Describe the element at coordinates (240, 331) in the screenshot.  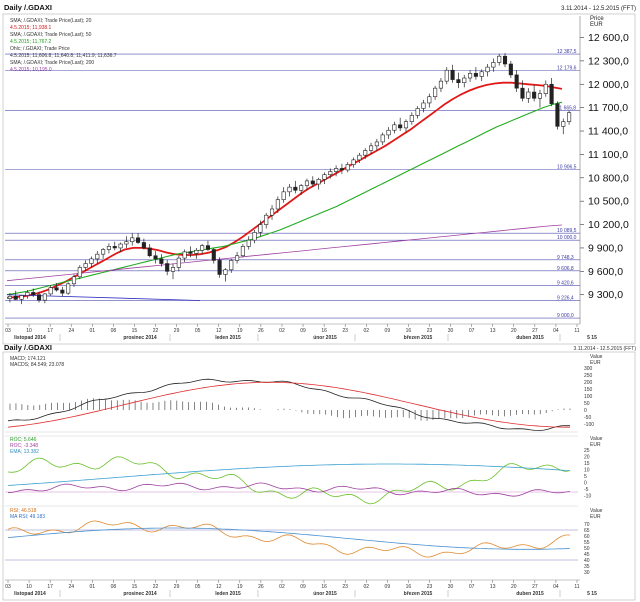
I see `date-tick-label: 19` at that location.